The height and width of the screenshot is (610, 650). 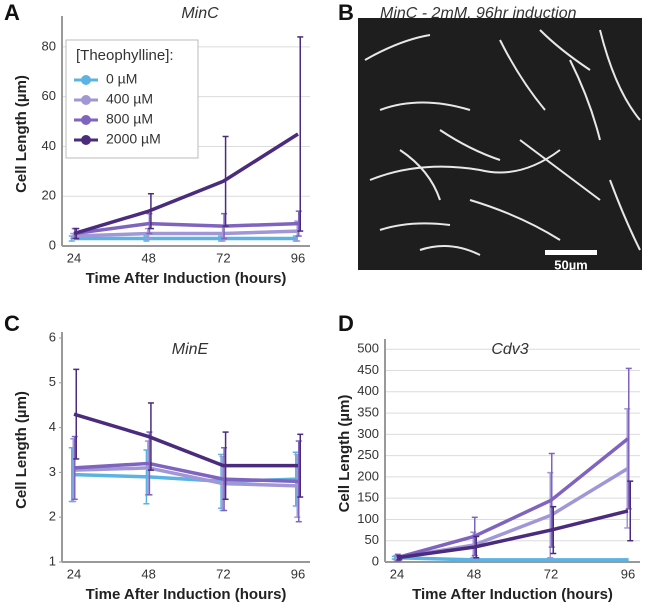 I want to click on legend-label: 800 µM, so click(x=129, y=119).